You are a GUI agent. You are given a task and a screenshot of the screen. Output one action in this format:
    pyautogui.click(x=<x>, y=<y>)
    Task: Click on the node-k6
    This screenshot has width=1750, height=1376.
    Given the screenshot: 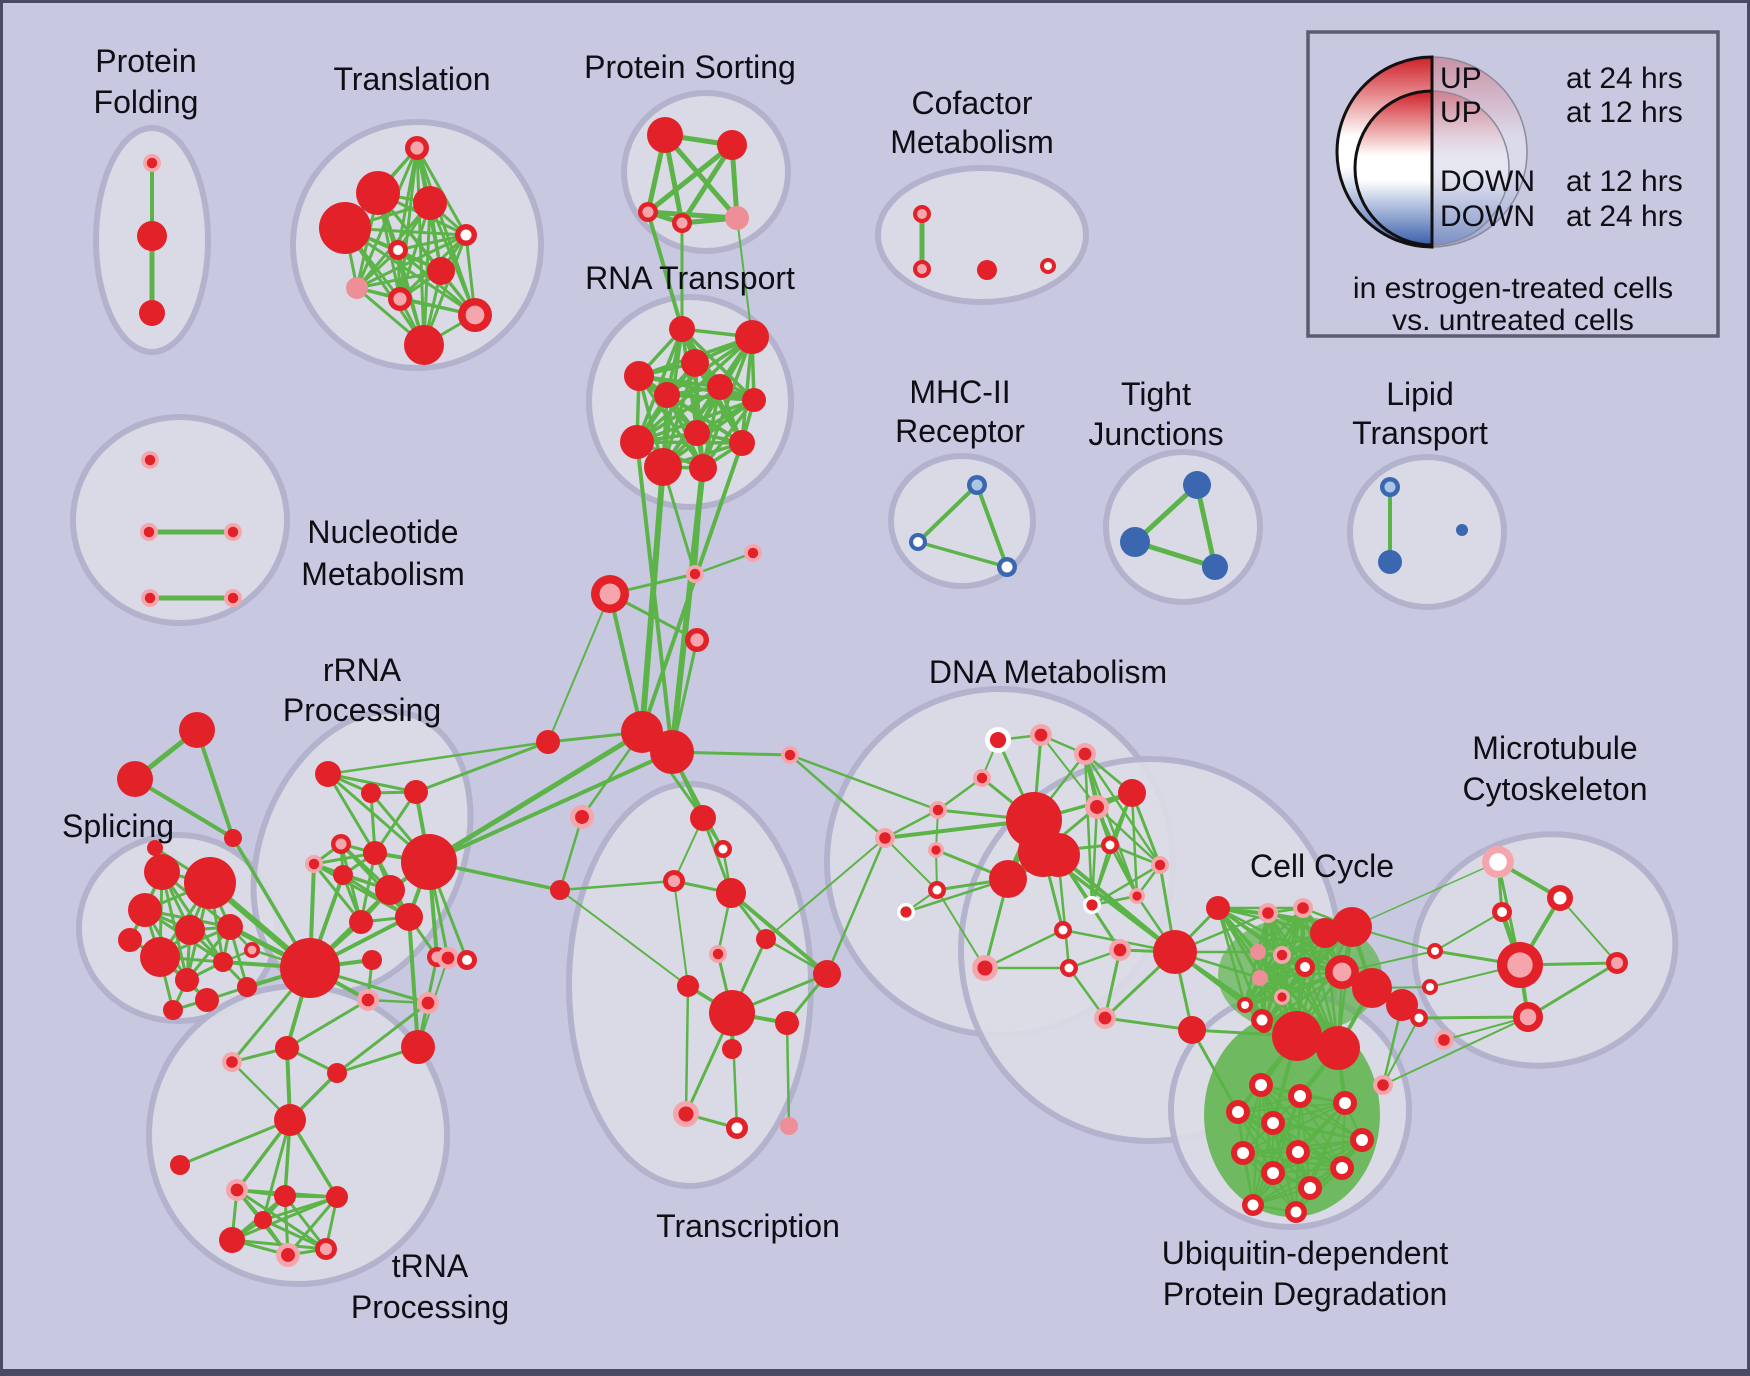 What is the action you would take?
    pyautogui.click(x=1058, y=855)
    